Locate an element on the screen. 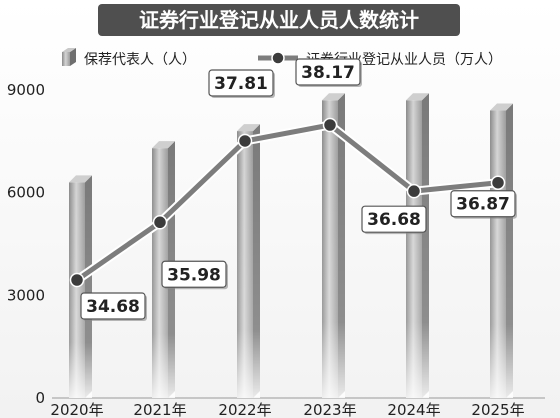 Image resolution: width=560 pixels, height=418 pixels. data-label: 34.68 is located at coordinates (113, 306).